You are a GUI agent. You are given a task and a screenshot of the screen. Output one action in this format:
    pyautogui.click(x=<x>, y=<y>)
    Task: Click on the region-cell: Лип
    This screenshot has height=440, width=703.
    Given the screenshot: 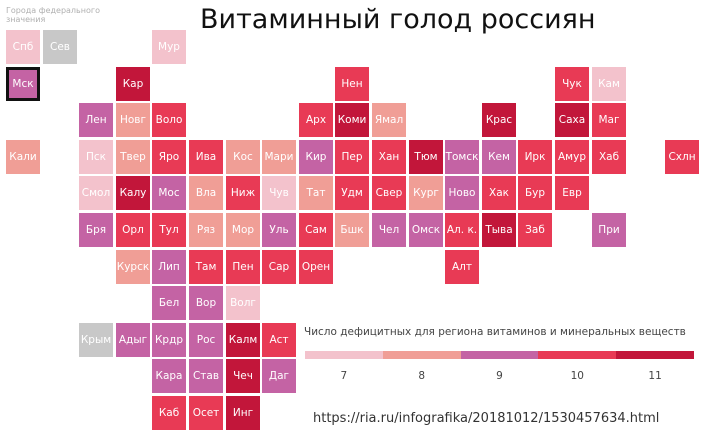 What is the action you would take?
    pyautogui.click(x=169, y=267)
    